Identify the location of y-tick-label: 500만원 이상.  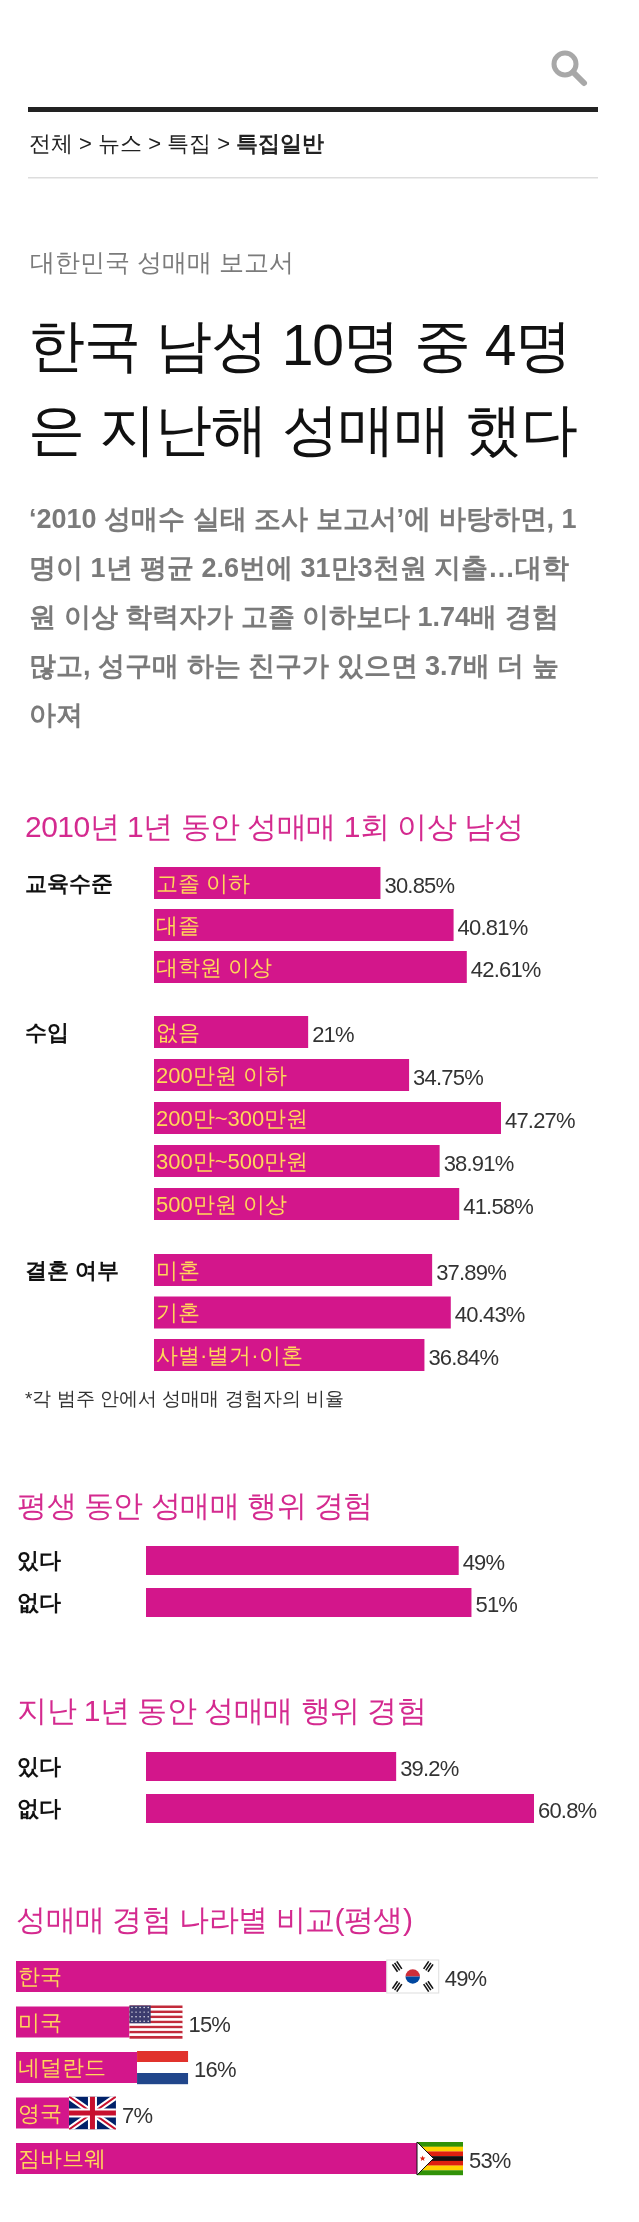
(221, 1204).